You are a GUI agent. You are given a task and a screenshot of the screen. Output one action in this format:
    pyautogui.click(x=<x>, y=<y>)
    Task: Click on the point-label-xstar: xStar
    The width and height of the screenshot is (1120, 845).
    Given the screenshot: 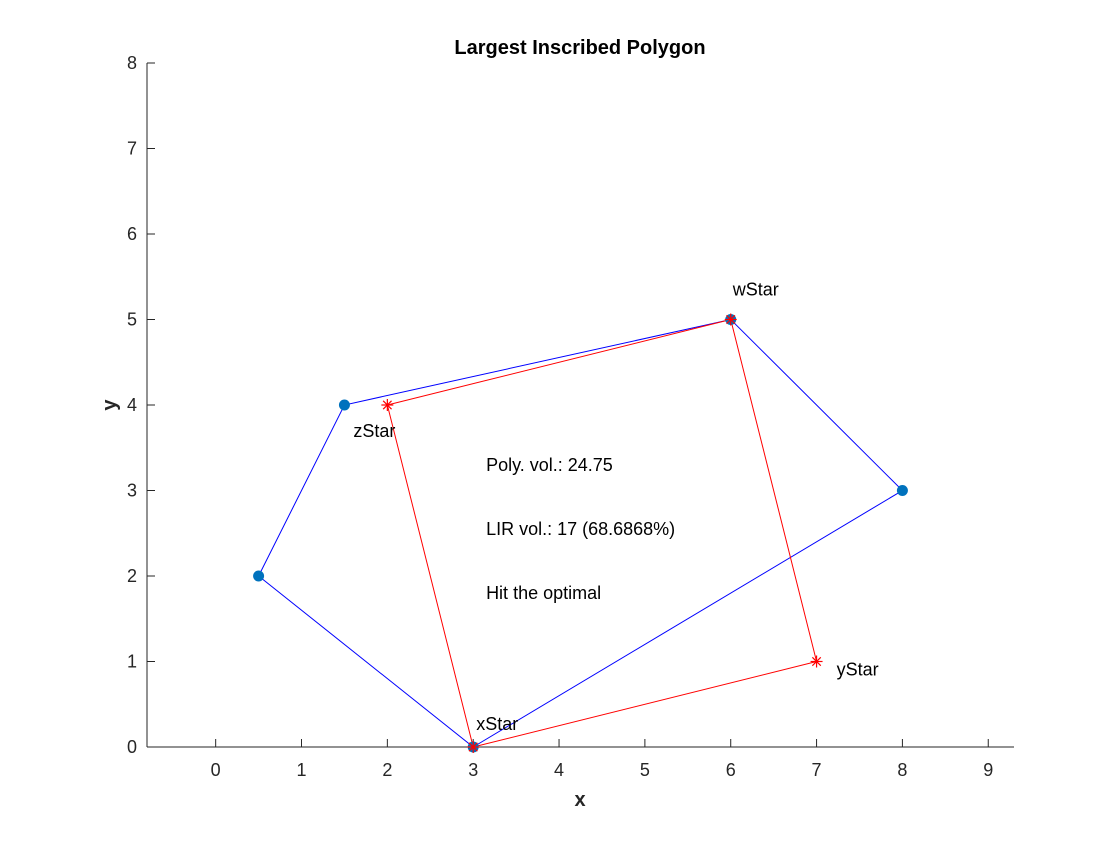 What is the action you would take?
    pyautogui.click(x=497, y=724)
    